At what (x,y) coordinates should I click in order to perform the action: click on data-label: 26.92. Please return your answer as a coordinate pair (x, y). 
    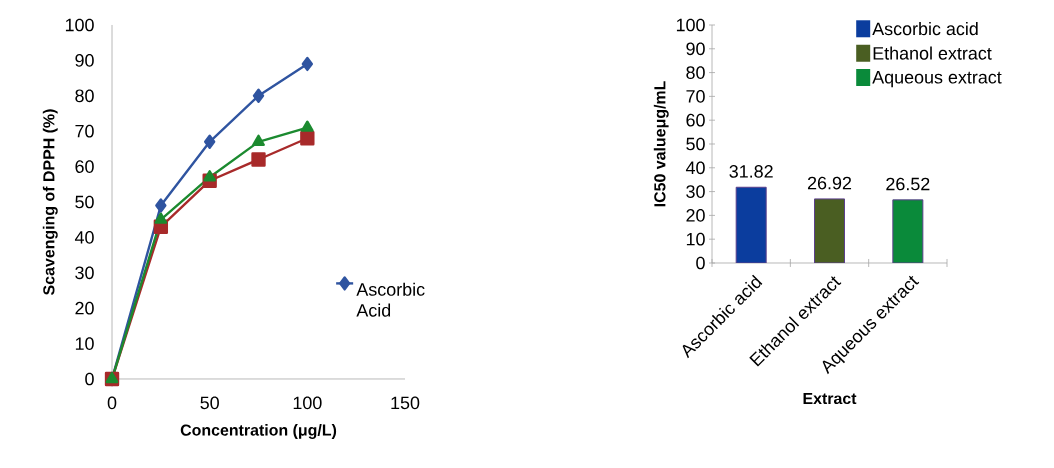
    Looking at the image, I should click on (829, 183).